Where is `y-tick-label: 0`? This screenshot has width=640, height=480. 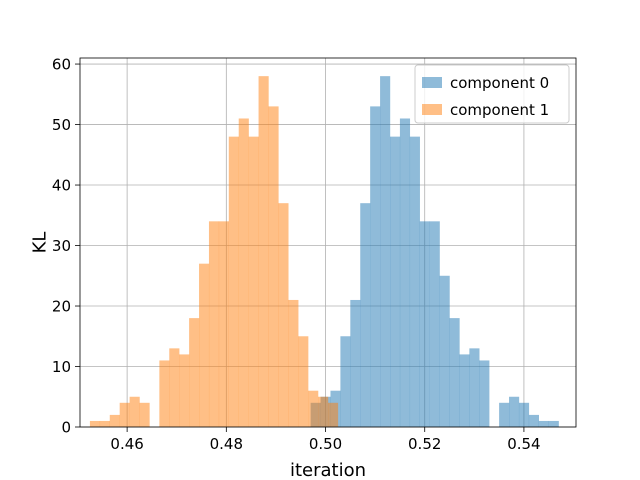 y-tick-label: 0 is located at coordinates (66, 428).